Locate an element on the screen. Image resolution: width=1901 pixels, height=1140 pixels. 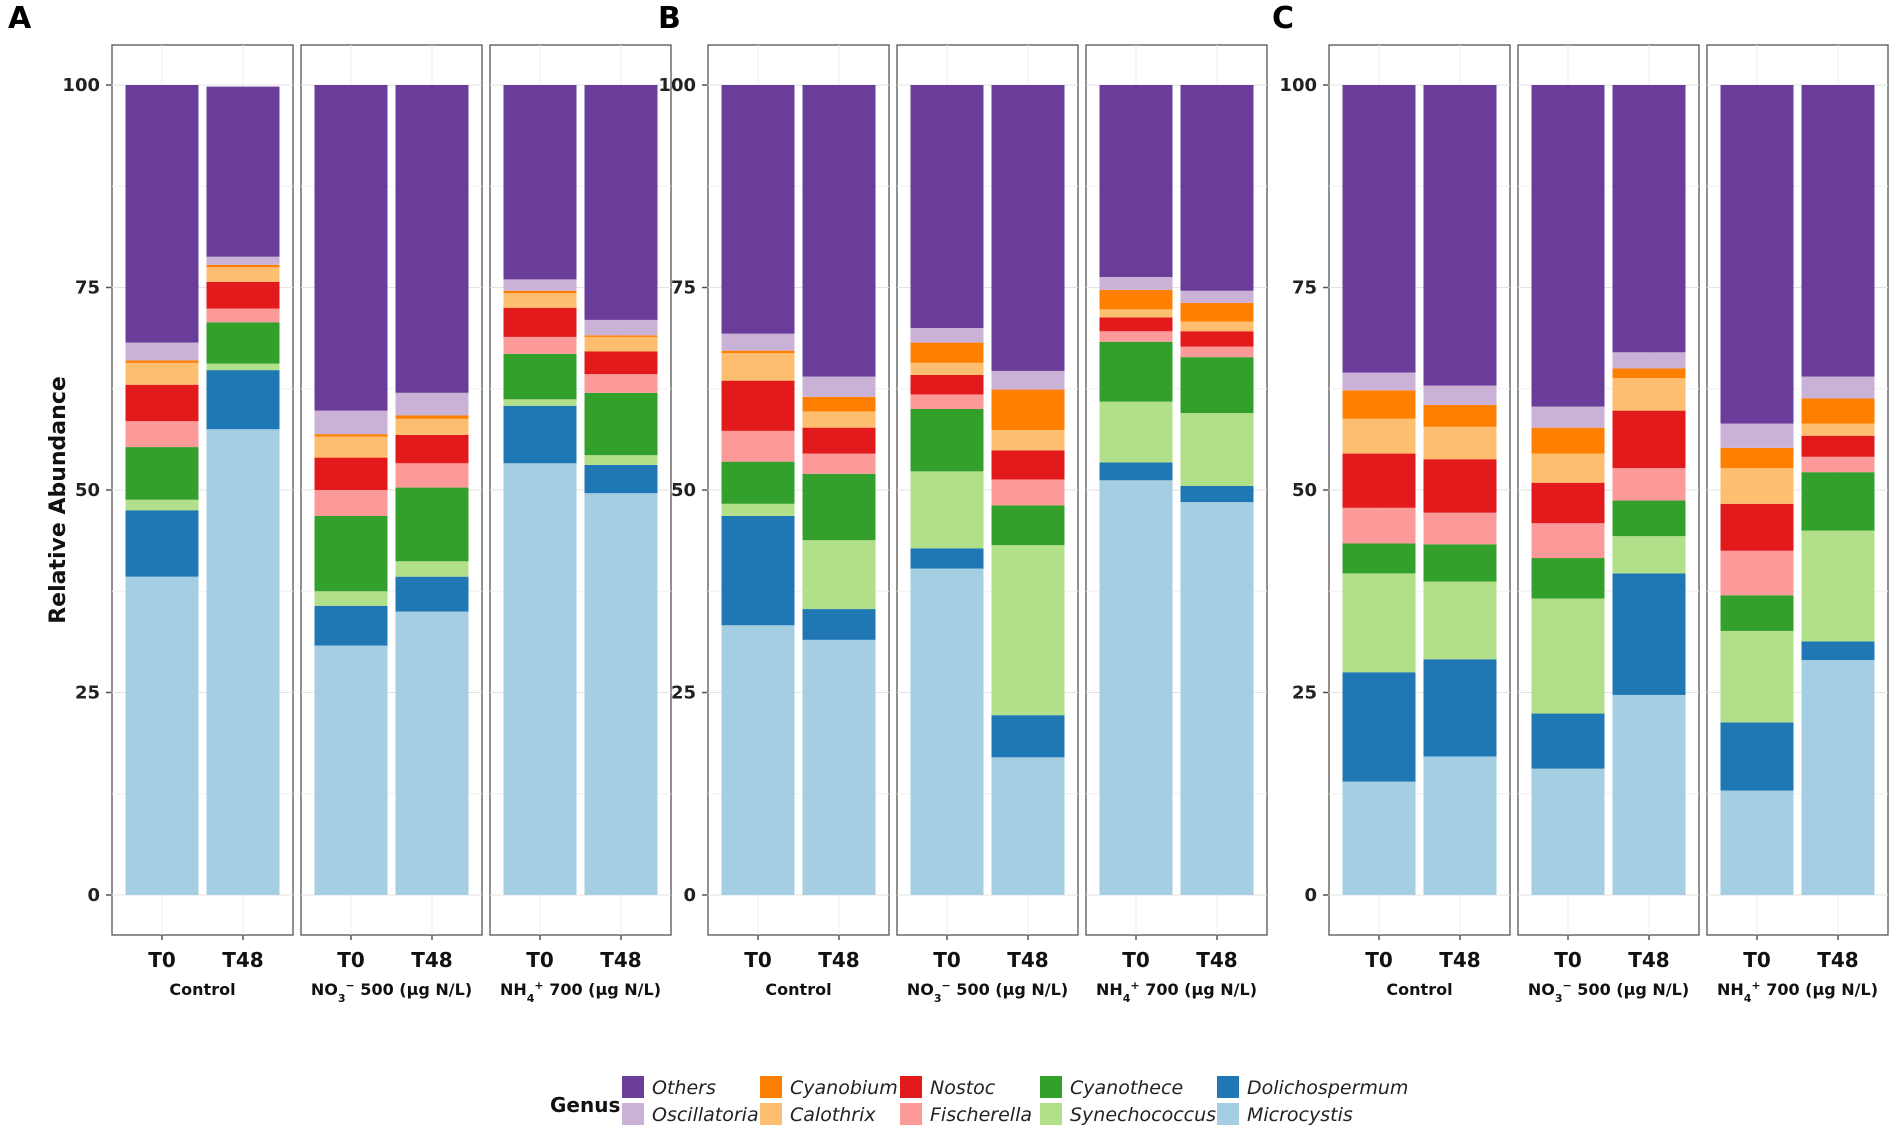
legend-label: Nostoc is located at coordinates (963, 1088).